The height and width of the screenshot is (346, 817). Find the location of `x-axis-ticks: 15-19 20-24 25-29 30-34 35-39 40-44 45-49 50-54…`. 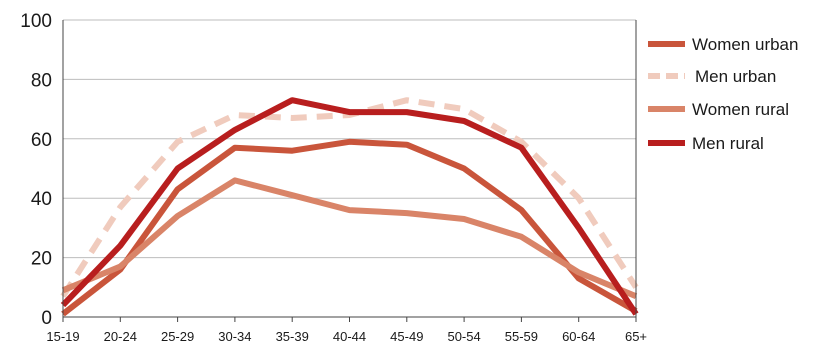

x-axis-ticks: 15-19 20-24 25-29 30-34 35-39 40-44 45-49 50-54… is located at coordinates (346, 330).